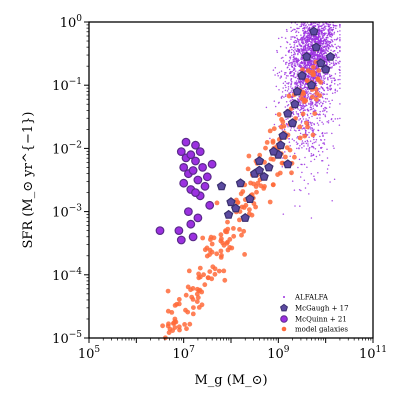 The width and height of the screenshot is (407, 407). I want to click on mcquinn-point, so click(205, 186).